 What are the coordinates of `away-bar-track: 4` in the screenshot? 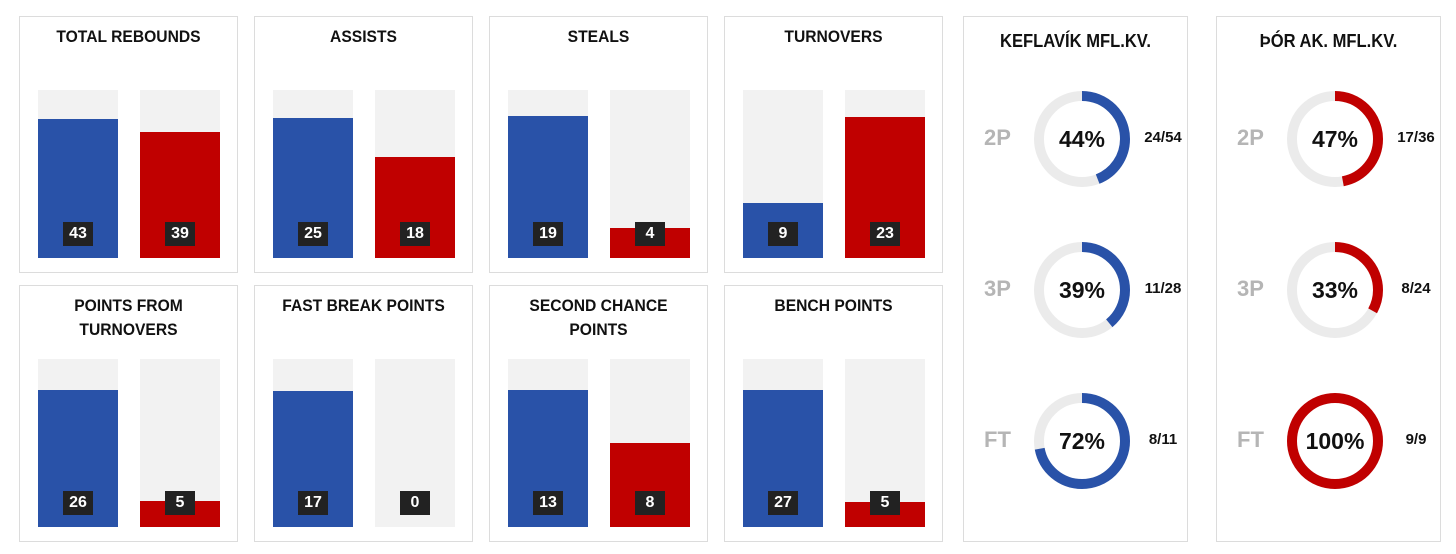 It's located at (650, 174).